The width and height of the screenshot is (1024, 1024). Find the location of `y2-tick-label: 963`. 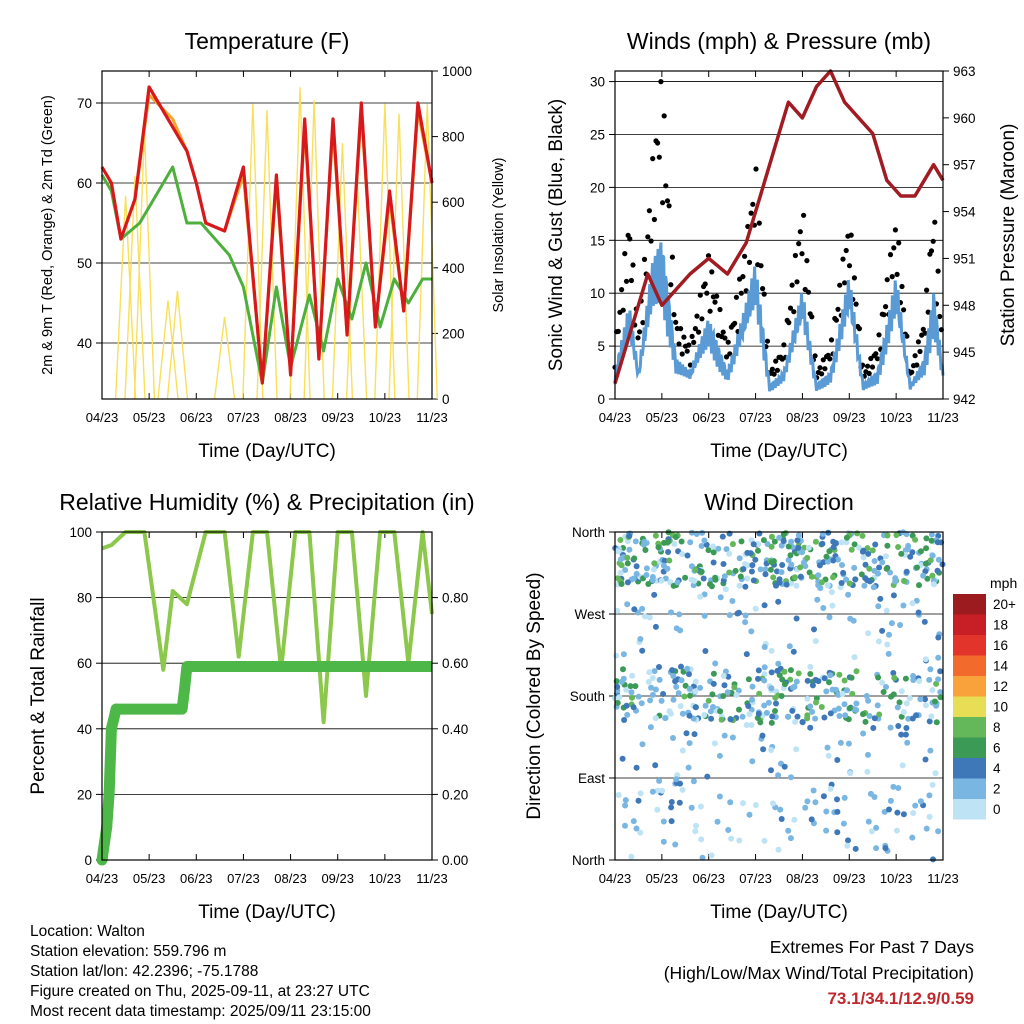

y2-tick-label: 963 is located at coordinates (964, 71).